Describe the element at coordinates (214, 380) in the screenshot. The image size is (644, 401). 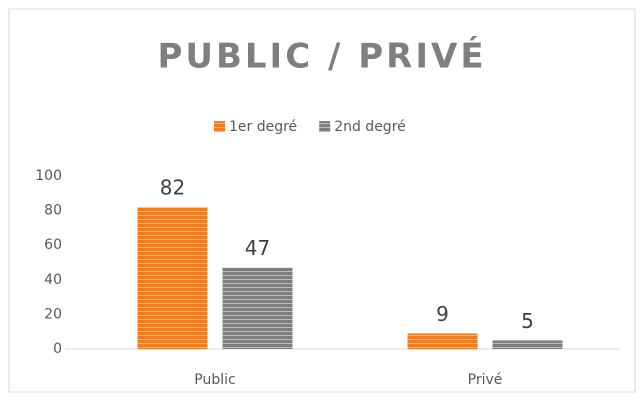
I see `x-tick-label: Public` at that location.